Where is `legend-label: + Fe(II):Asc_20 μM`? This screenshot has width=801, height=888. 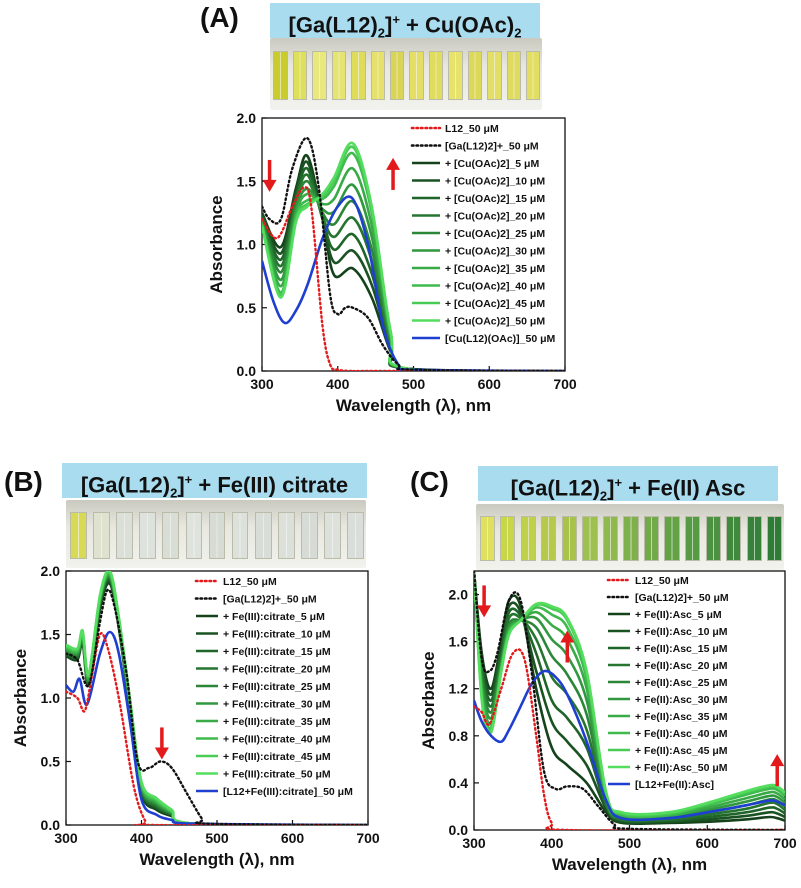
legend-label: + Fe(II):Asc_20 μM is located at coordinates (681, 666).